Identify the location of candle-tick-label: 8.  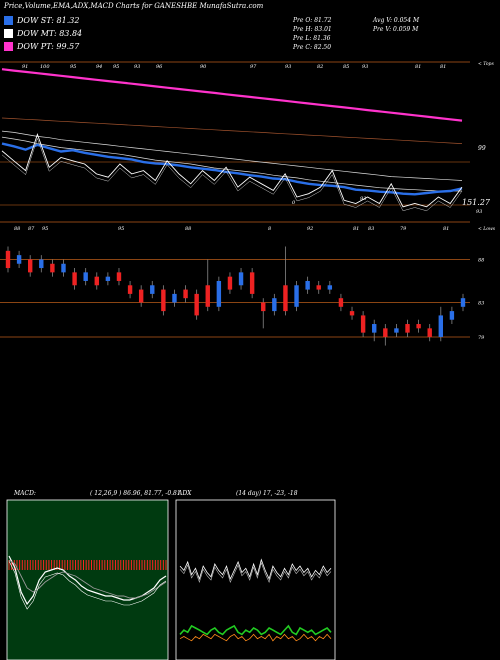
(269, 229).